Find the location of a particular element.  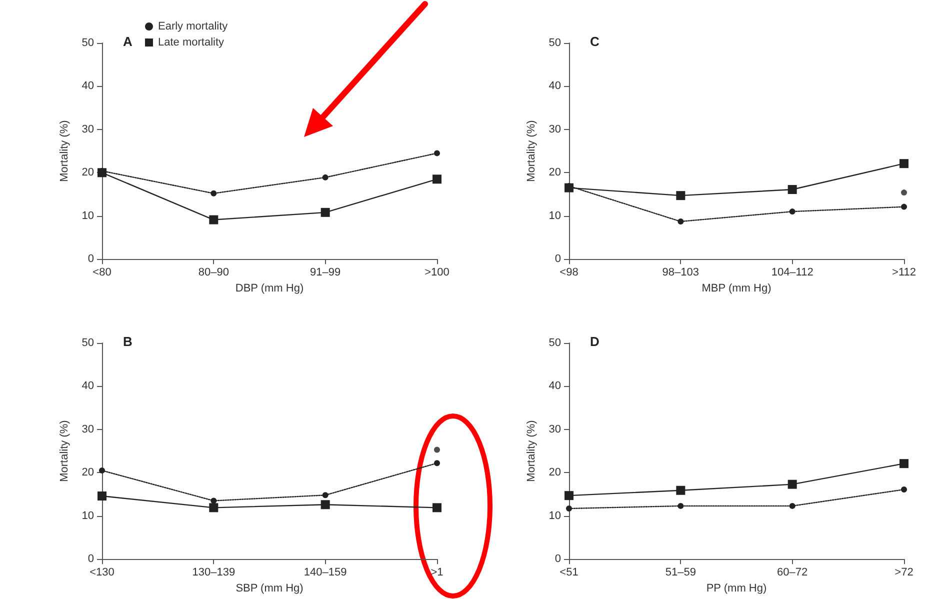

x-tick-label: 80–90 is located at coordinates (213, 272).